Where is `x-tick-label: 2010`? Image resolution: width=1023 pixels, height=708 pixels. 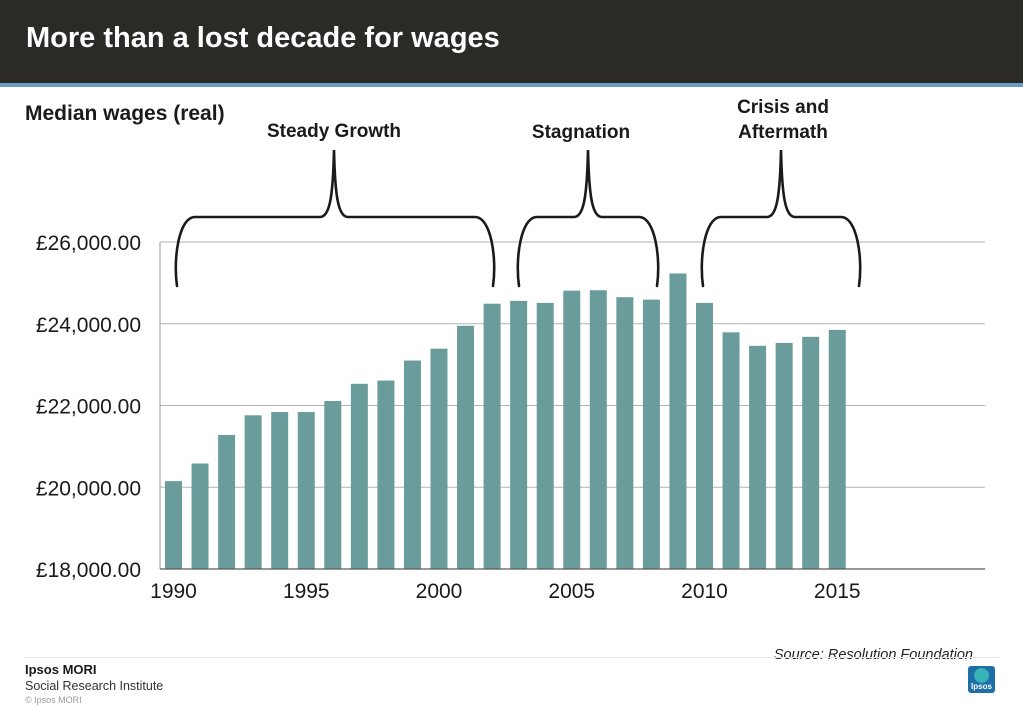 x-tick-label: 2010 is located at coordinates (704, 591).